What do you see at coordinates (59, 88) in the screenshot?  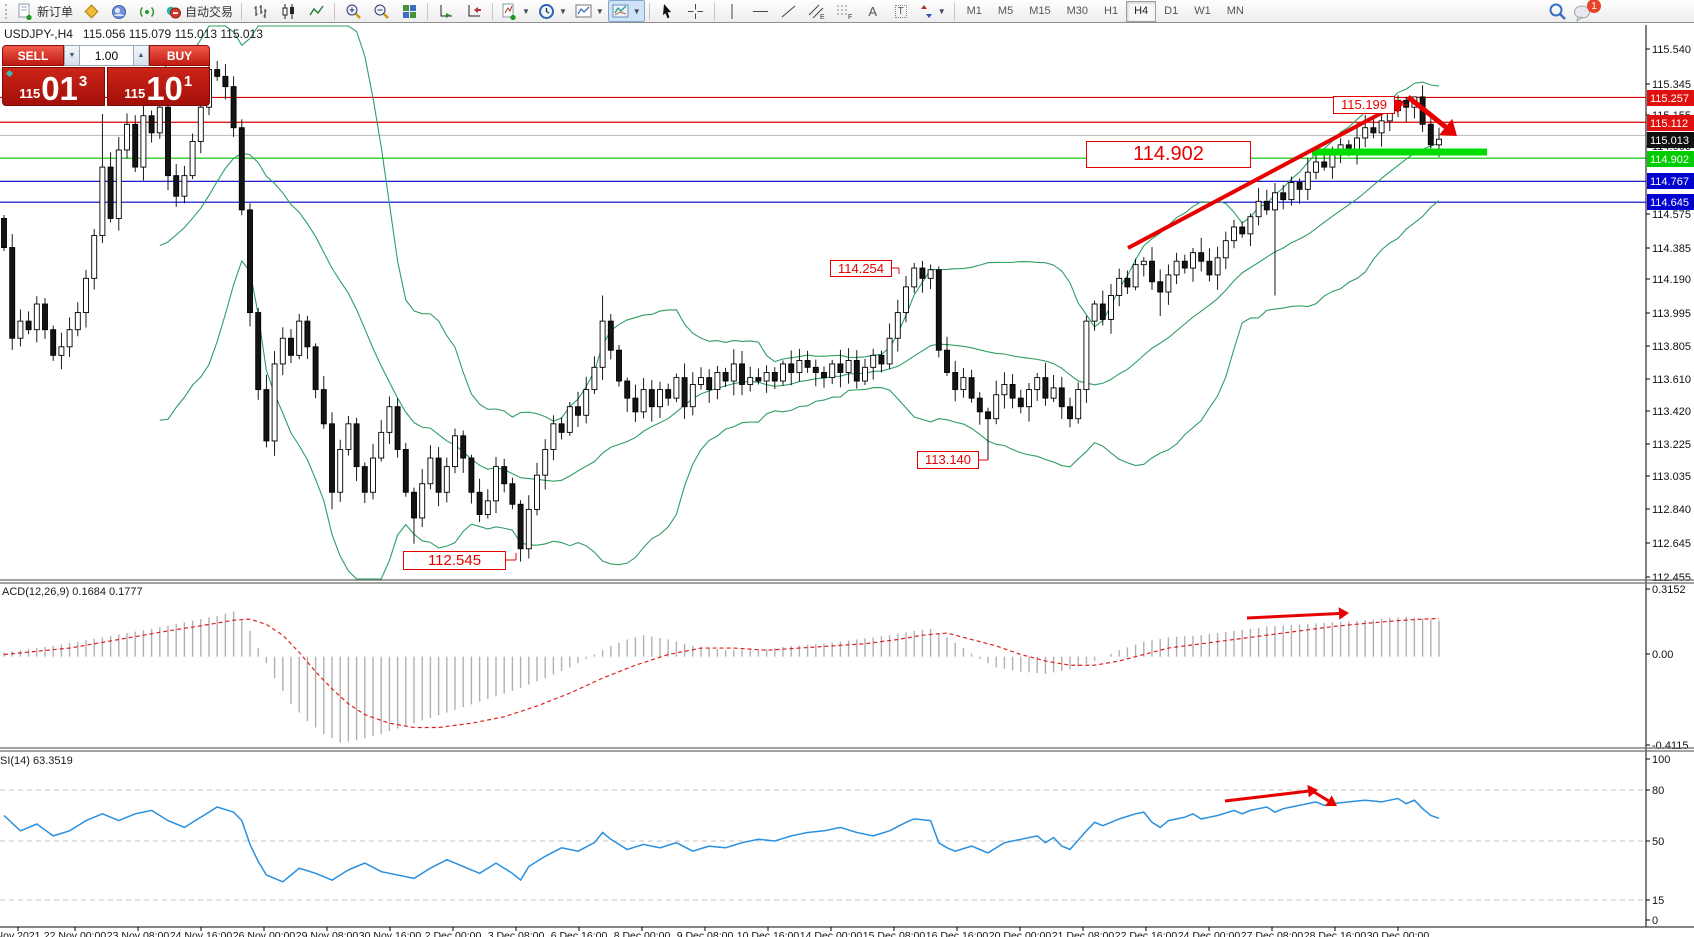 I see `sell-price-main: 01` at bounding box center [59, 88].